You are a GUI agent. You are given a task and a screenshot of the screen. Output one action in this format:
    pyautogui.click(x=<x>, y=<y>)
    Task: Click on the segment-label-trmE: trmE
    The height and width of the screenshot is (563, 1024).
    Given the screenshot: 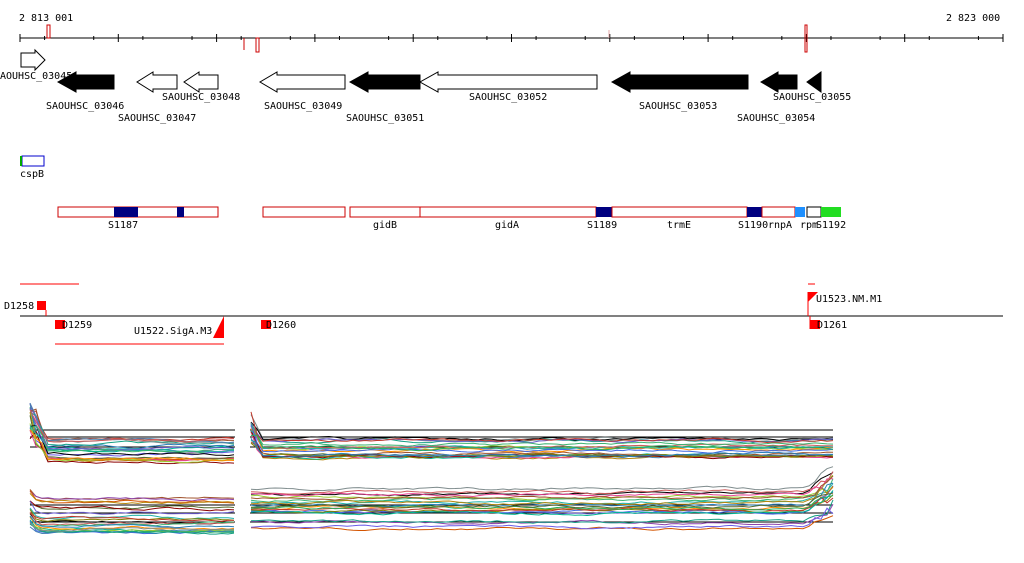 What is the action you would take?
    pyautogui.click(x=679, y=225)
    